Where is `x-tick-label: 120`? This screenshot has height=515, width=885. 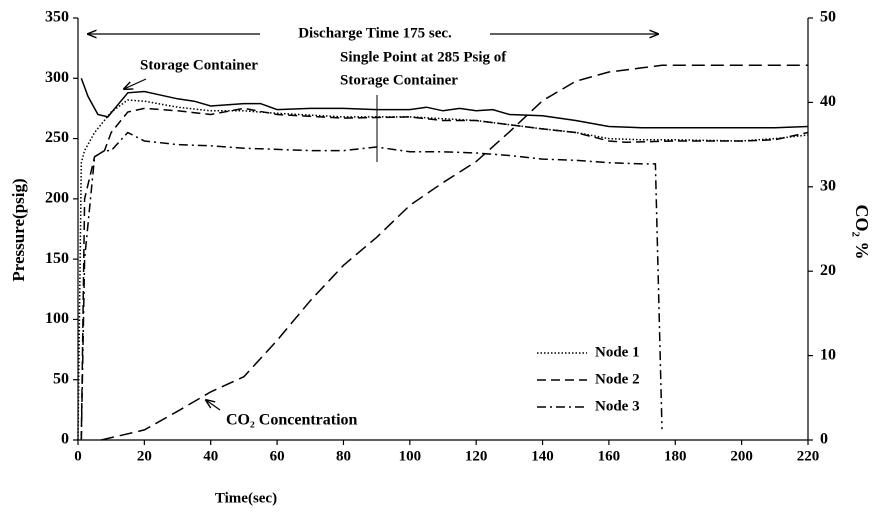 x-tick-label: 120 is located at coordinates (476, 456).